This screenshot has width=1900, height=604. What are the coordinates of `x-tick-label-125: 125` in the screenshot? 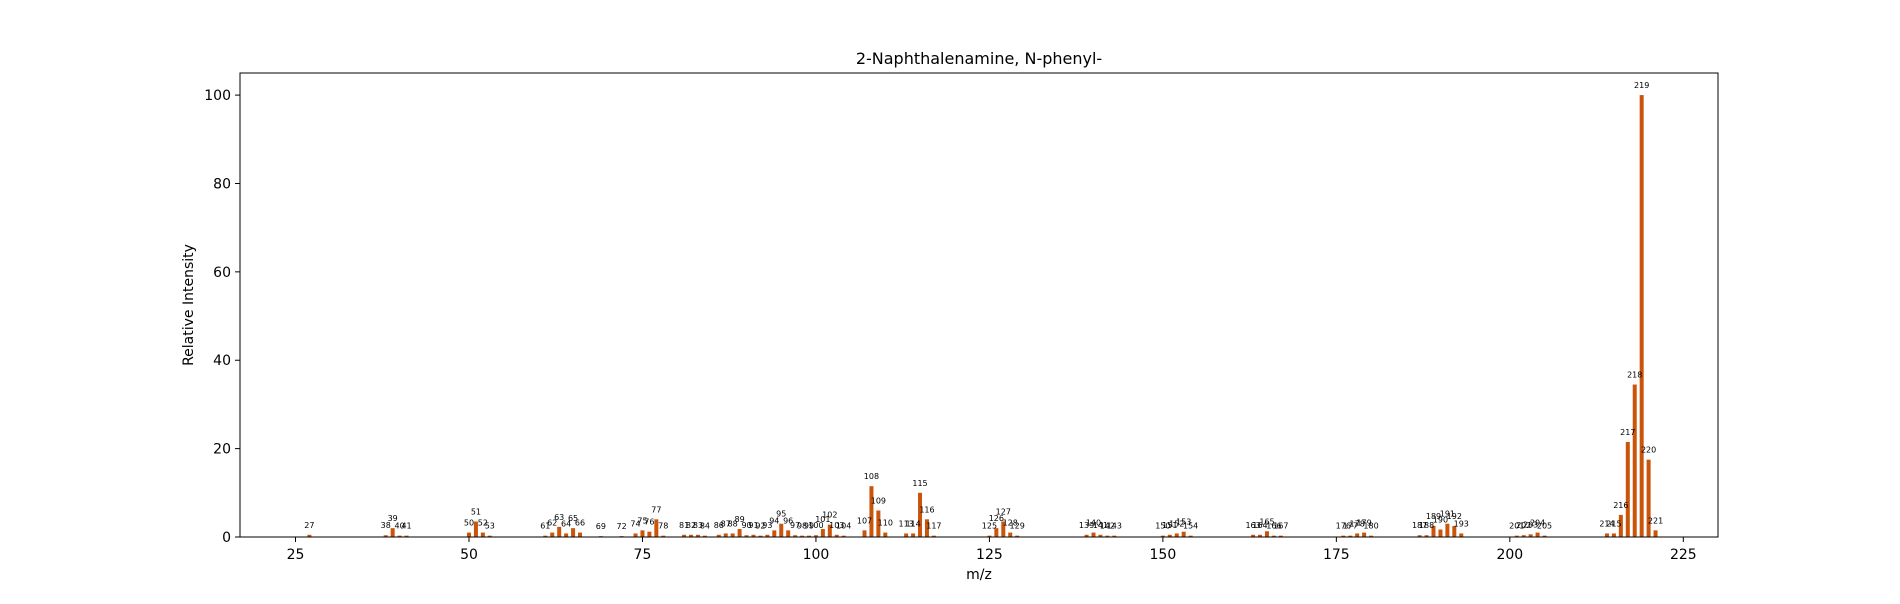 It's located at (989, 555).